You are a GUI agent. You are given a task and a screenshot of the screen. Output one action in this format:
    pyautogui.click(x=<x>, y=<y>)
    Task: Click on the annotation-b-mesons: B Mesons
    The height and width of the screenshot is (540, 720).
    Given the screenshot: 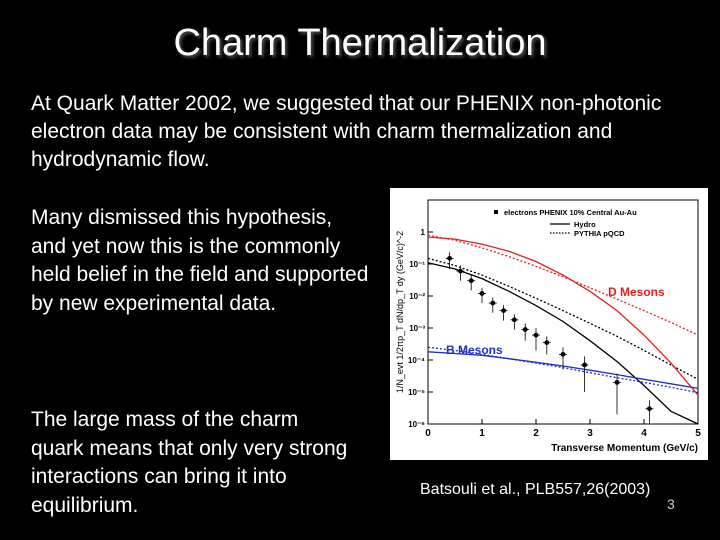 What is the action you would take?
    pyautogui.click(x=474, y=350)
    